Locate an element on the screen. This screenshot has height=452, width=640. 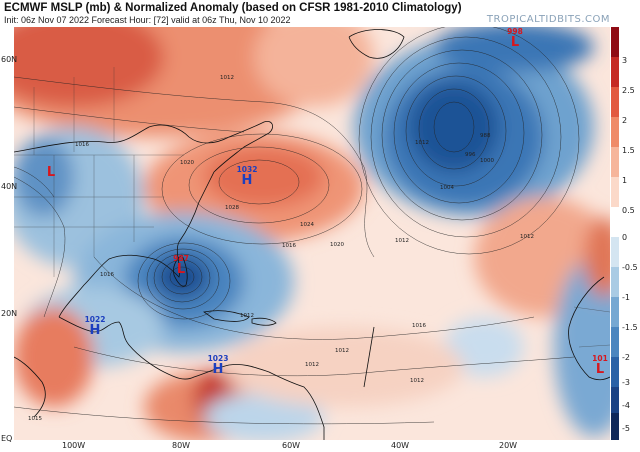
low-pressure-marker: 987 L is located at coordinates (181, 265).